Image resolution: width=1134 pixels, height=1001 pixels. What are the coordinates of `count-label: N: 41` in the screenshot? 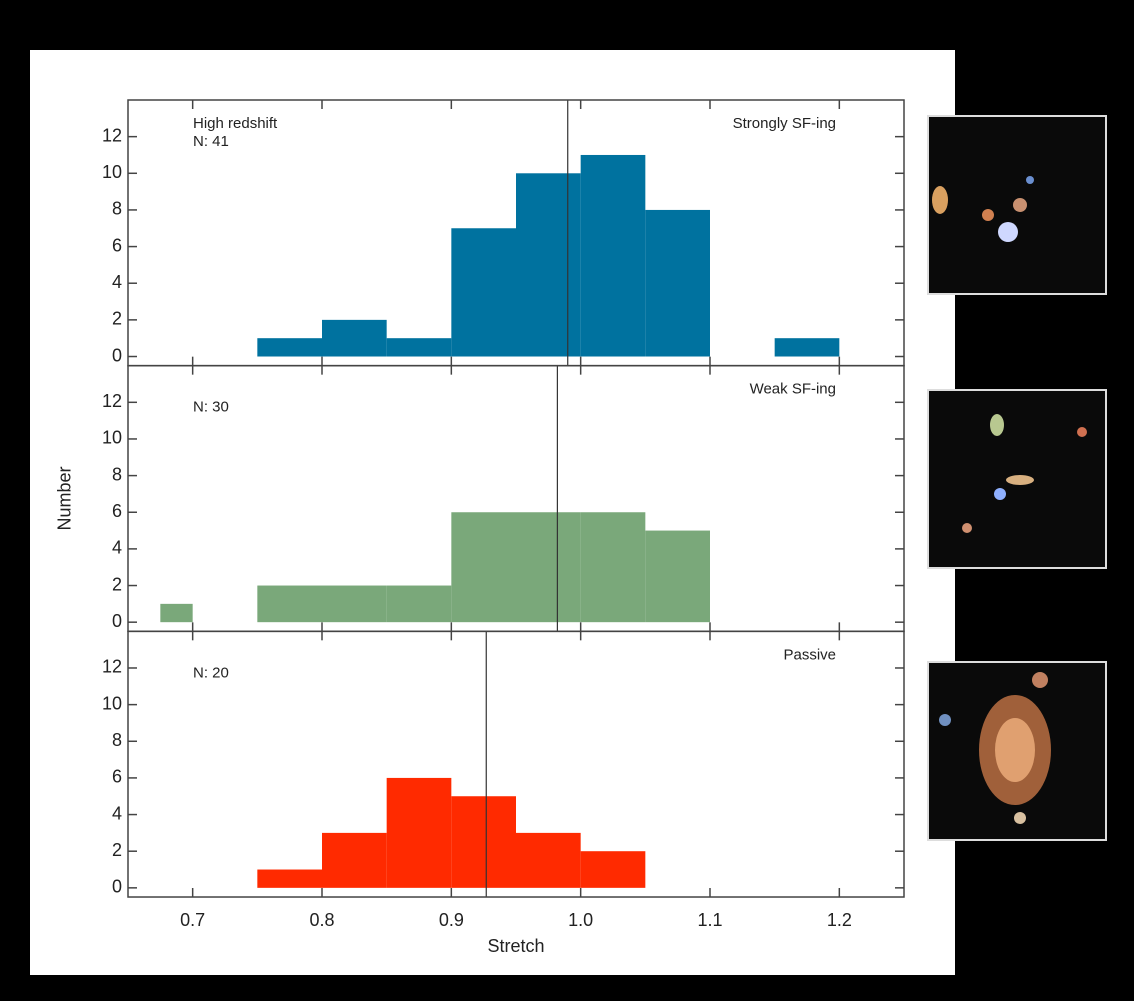 It's located at (211, 141).